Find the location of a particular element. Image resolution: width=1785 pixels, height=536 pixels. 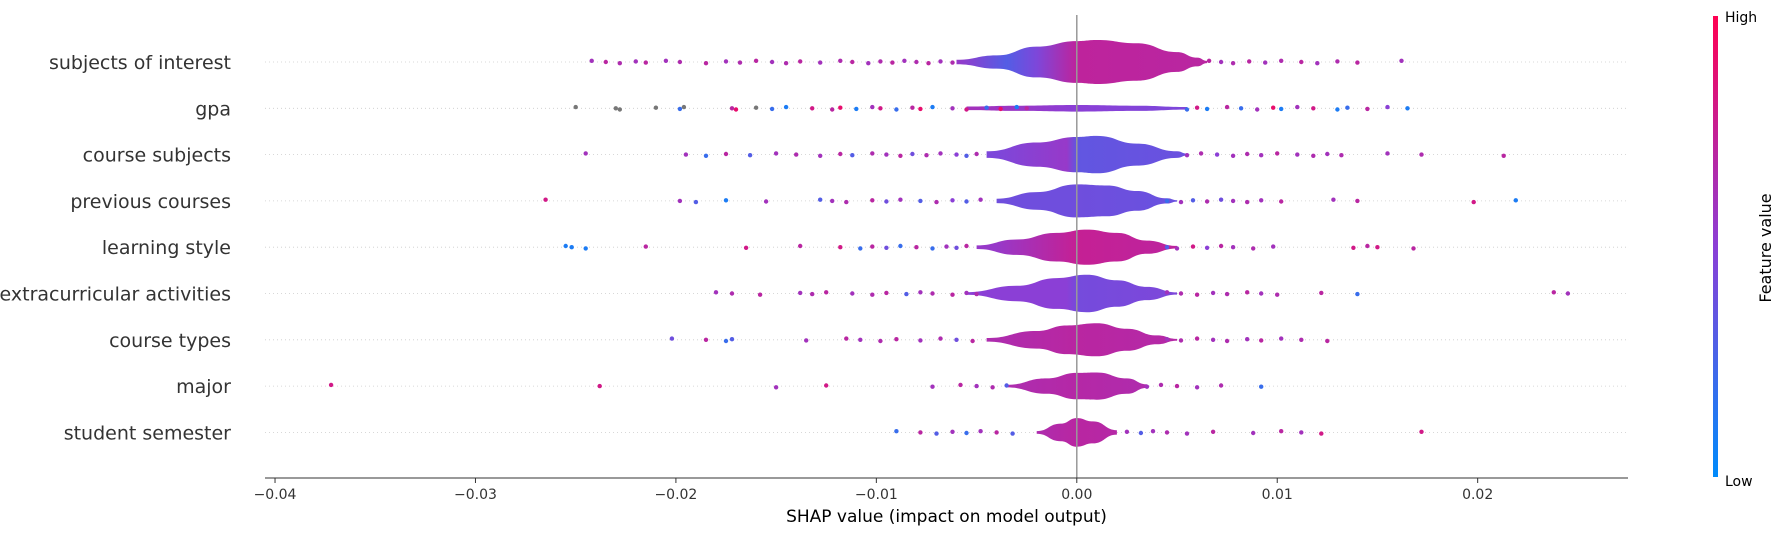

feature-label: course types is located at coordinates (170, 341).